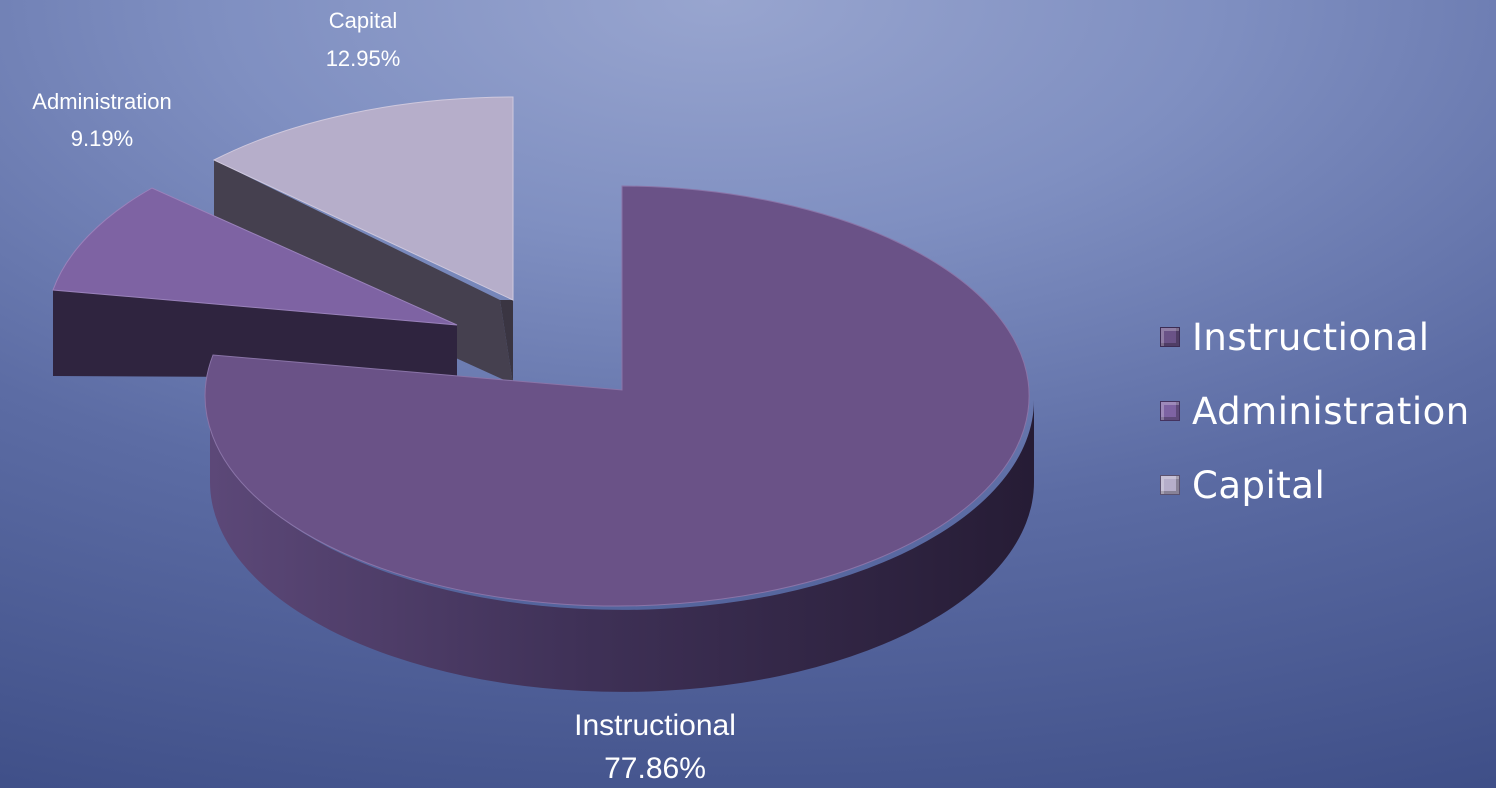 The width and height of the screenshot is (1496, 788). I want to click on pie-slice-administration-side, so click(255, 334).